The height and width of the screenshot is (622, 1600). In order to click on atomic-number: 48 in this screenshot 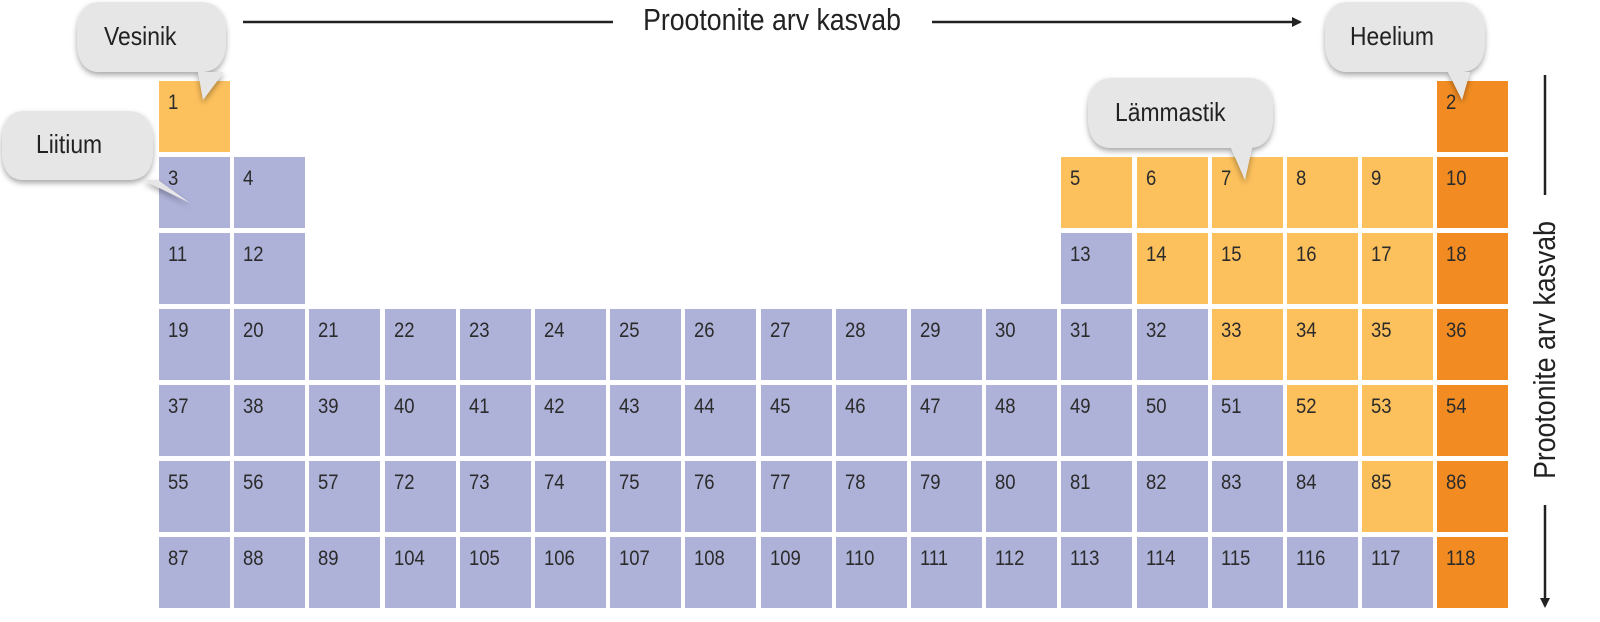, I will do `click(1005, 406)`.